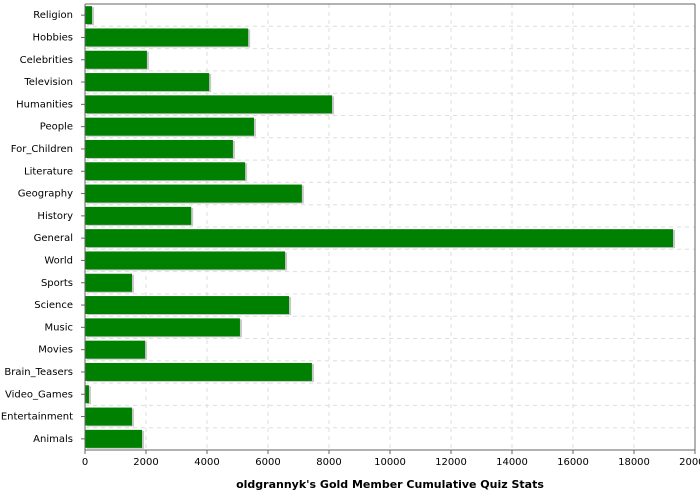  What do you see at coordinates (145, 462) in the screenshot?
I see `x-tick-label: 2000` at bounding box center [145, 462].